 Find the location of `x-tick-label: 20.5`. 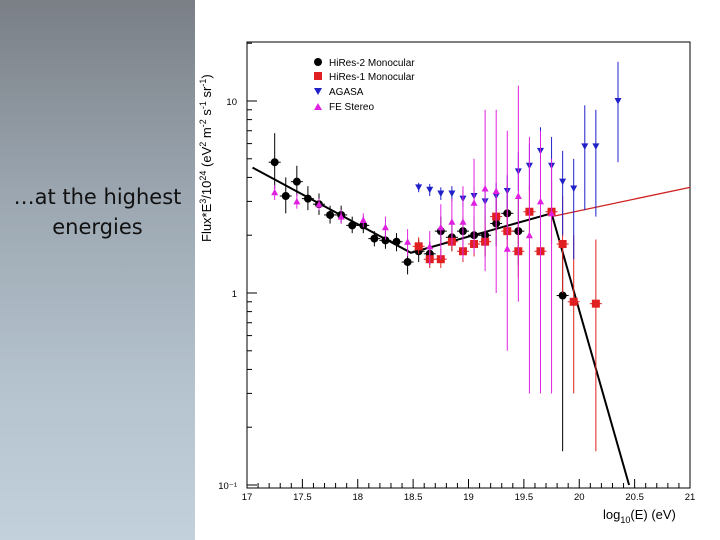

x-tick-label: 20.5 is located at coordinates (634, 497).